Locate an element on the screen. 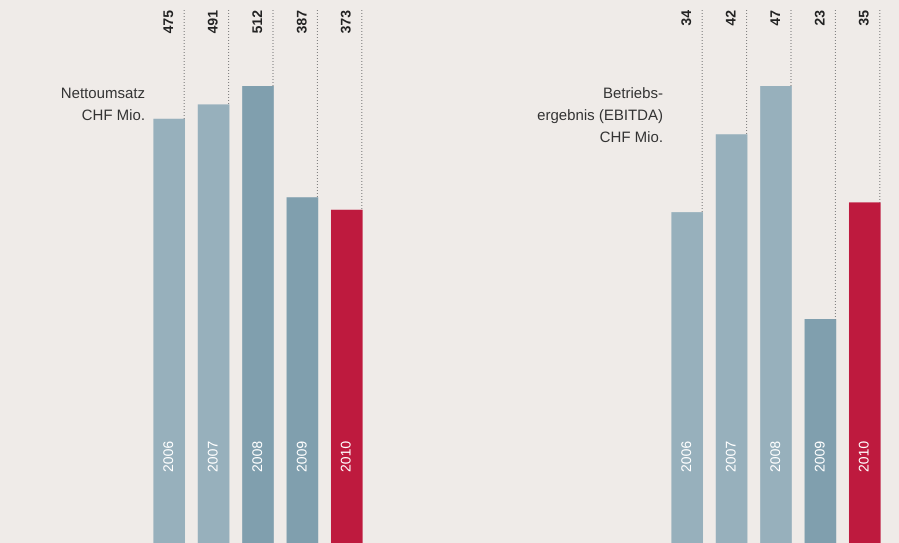 The width and height of the screenshot is (899, 543). data-label: 373 is located at coordinates (346, 22).